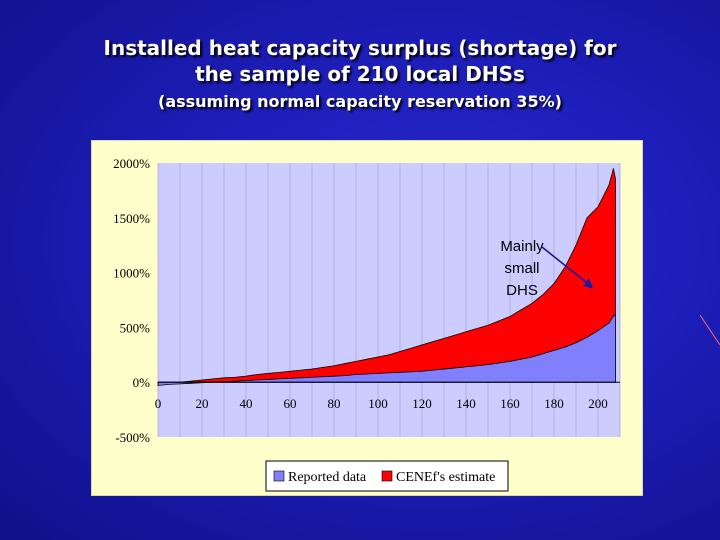 The image size is (720, 540). Describe the element at coordinates (510, 403) in the screenshot. I see `x-tick-label: 160` at that location.